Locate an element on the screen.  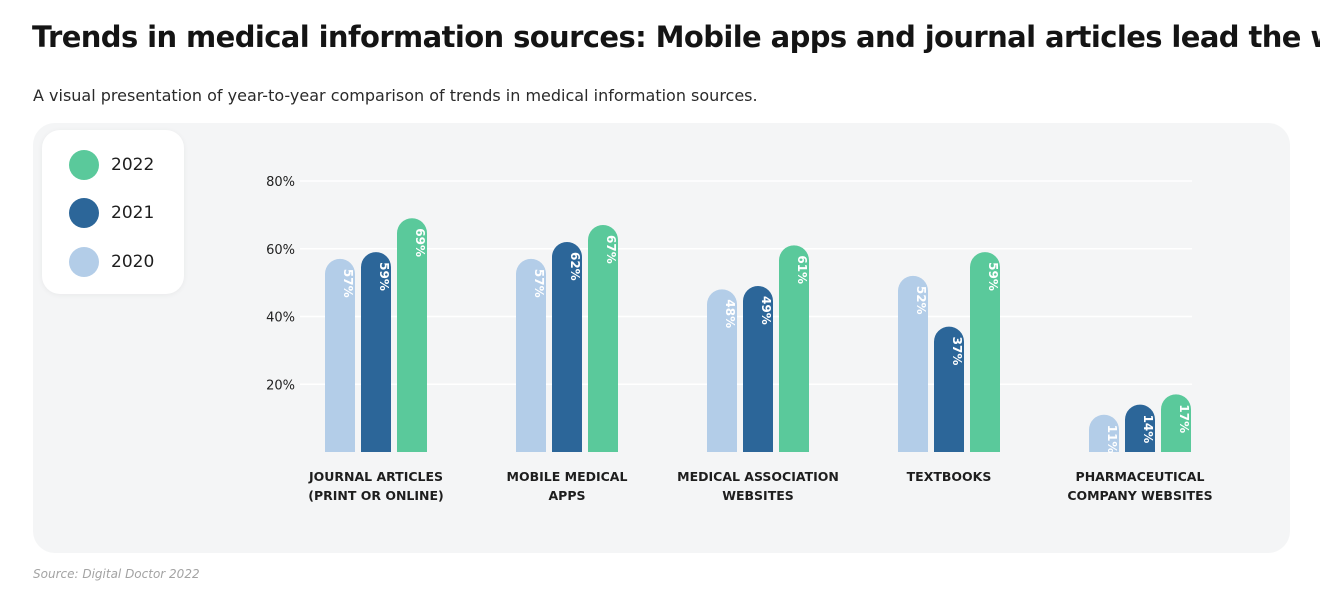
legend-label-2021: 2021 is located at coordinates (133, 213).